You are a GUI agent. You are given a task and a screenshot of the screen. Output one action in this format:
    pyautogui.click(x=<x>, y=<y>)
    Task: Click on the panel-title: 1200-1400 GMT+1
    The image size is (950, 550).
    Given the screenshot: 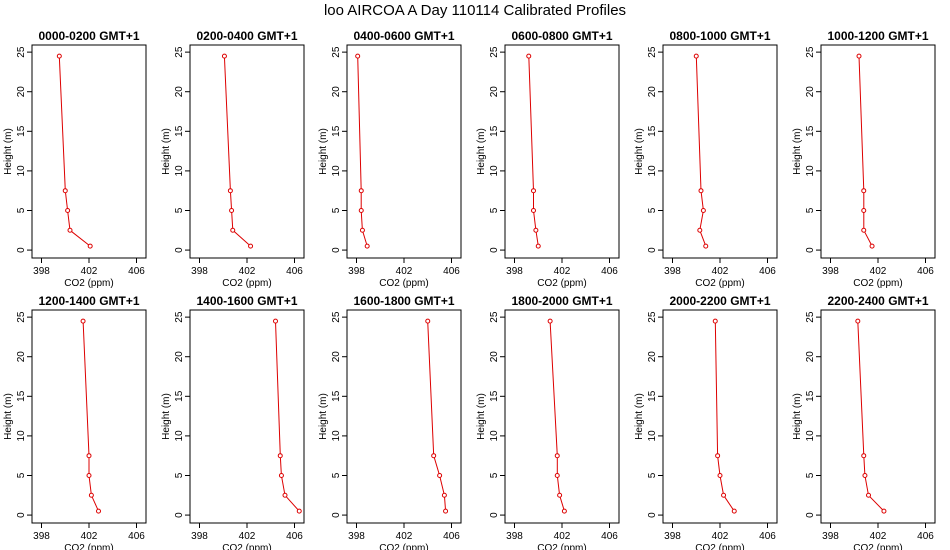 What is the action you would take?
    pyautogui.click(x=88, y=301)
    